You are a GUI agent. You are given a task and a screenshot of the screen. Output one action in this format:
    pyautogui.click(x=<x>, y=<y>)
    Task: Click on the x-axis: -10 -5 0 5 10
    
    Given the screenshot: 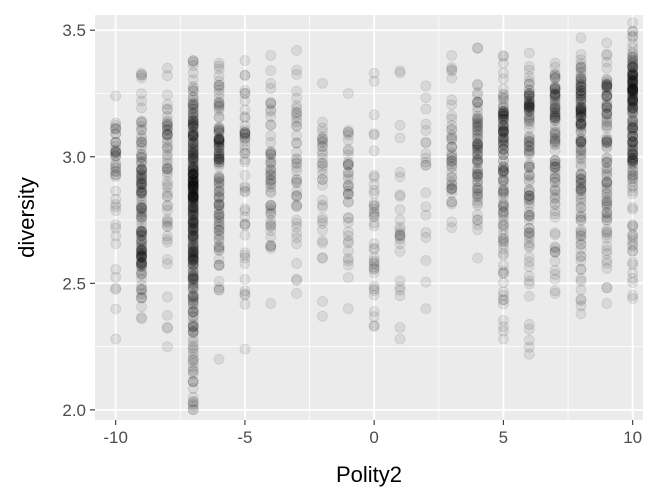 What is the action you would take?
    pyautogui.click(x=372, y=433)
    